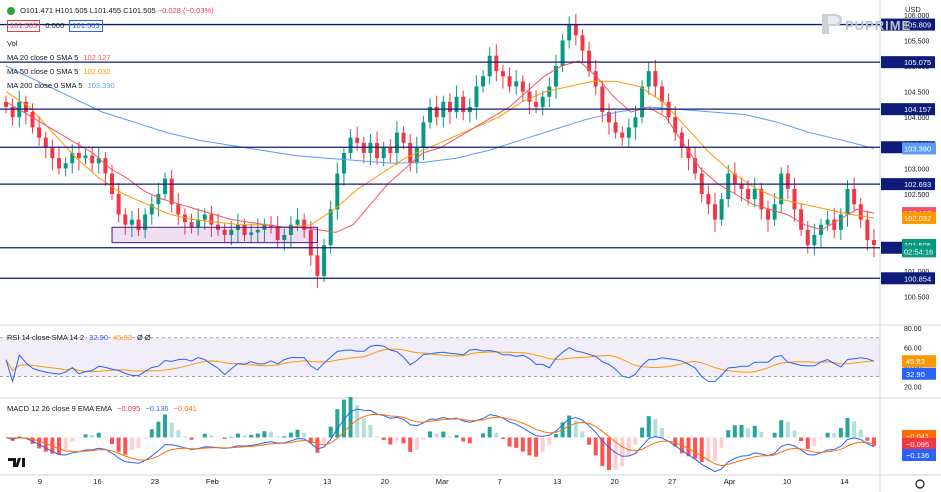 This screenshot has width=941, height=492. What do you see at coordinates (916, 195) in the screenshot?
I see `price-tick-label: 102.500` at bounding box center [916, 195].